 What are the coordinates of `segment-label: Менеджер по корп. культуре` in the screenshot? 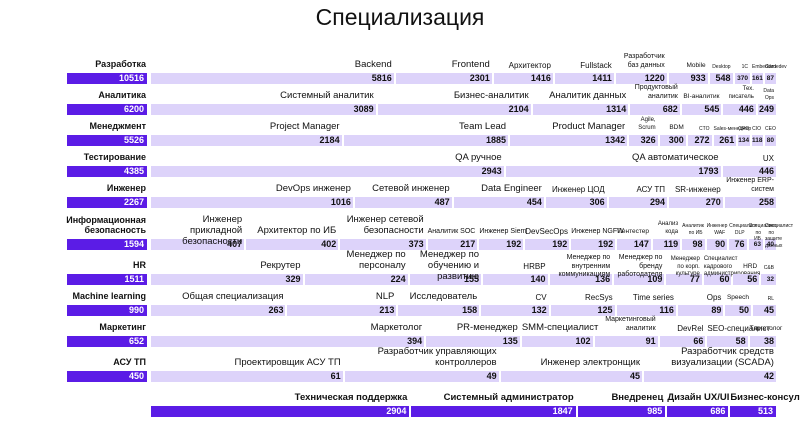 It's located at (685, 266).